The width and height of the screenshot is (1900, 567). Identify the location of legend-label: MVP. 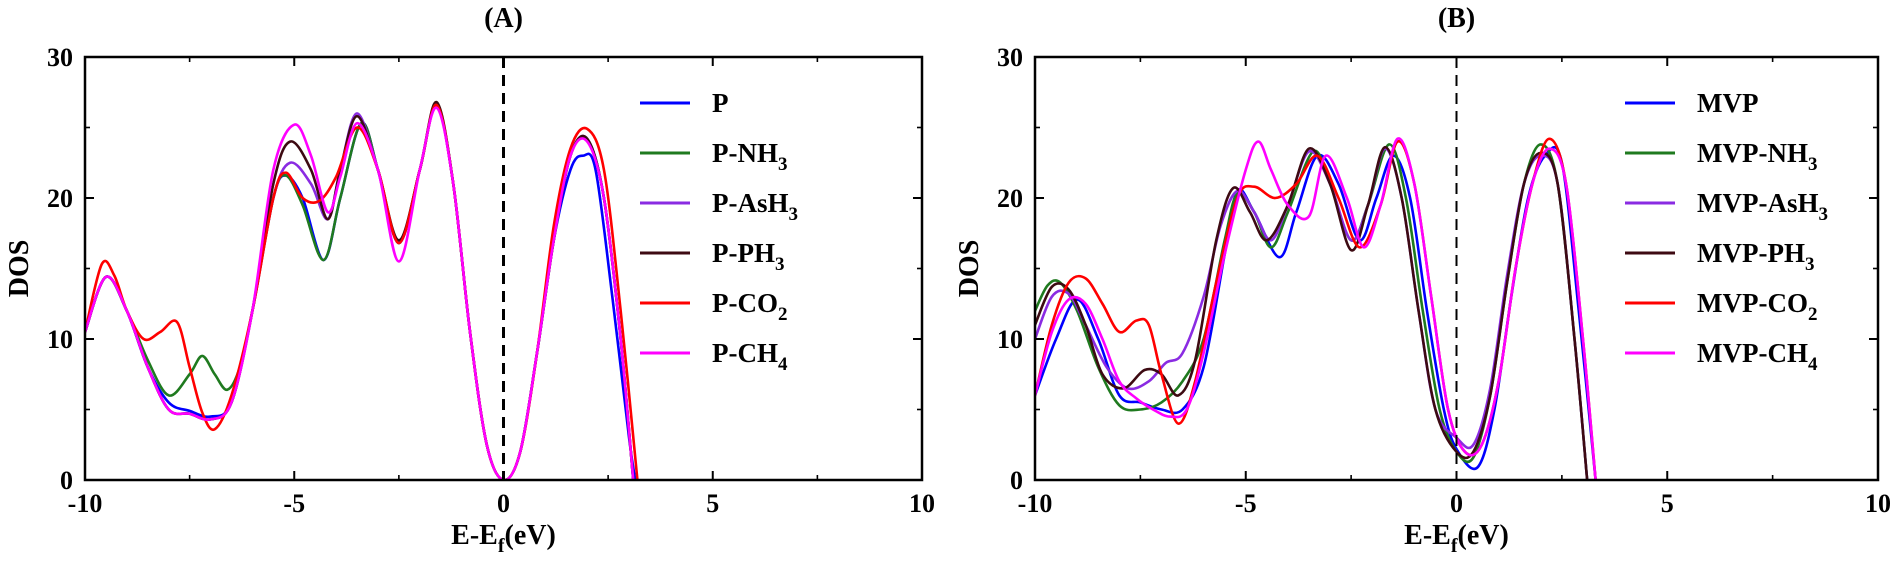
(1727, 103).